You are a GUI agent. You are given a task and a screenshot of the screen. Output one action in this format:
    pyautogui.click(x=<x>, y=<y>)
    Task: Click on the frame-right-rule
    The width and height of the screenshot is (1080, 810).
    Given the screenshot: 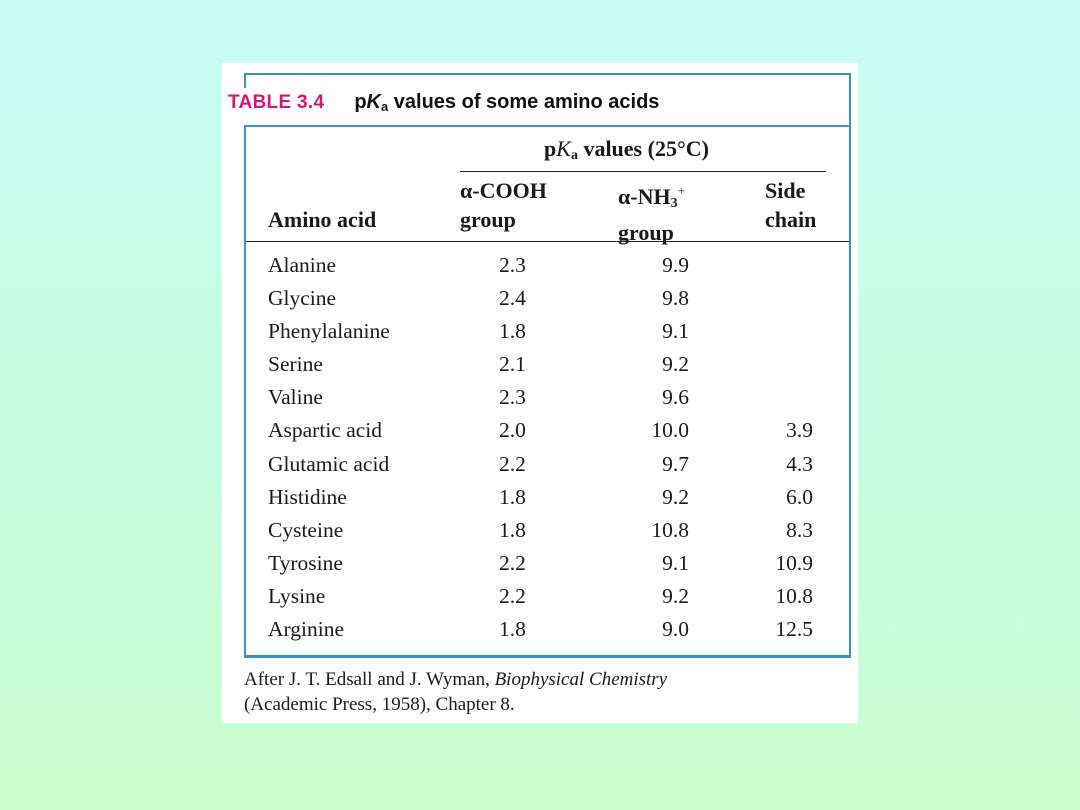 What is the action you would take?
    pyautogui.click(x=850, y=99)
    